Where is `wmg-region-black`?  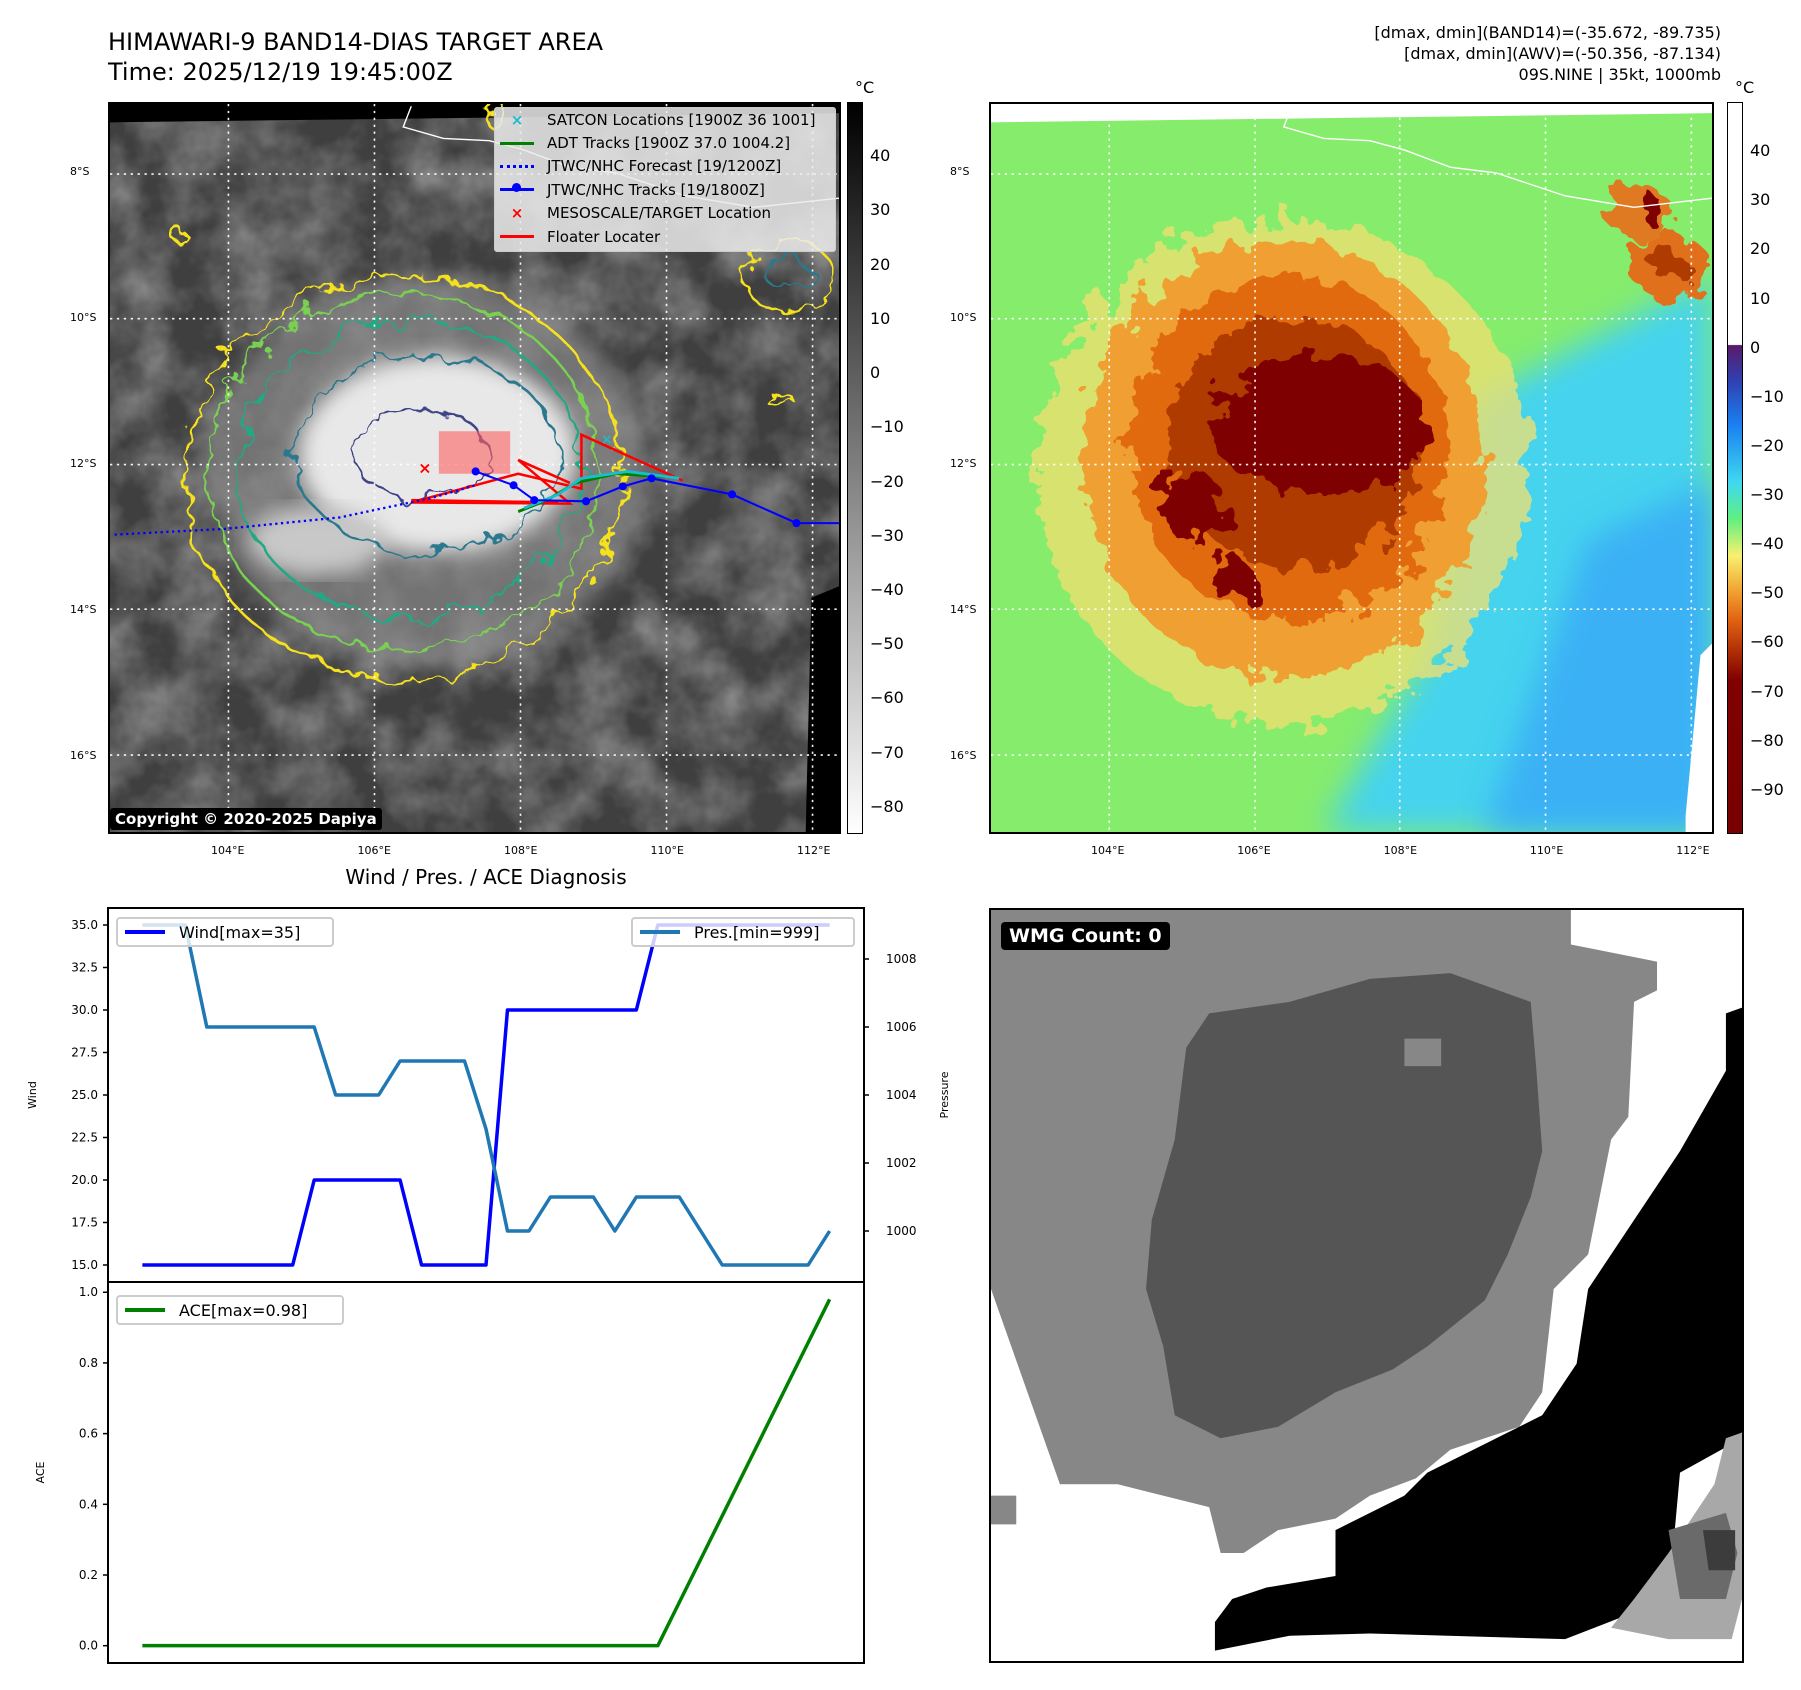
wmg-region-black is located at coordinates (1478, 1329).